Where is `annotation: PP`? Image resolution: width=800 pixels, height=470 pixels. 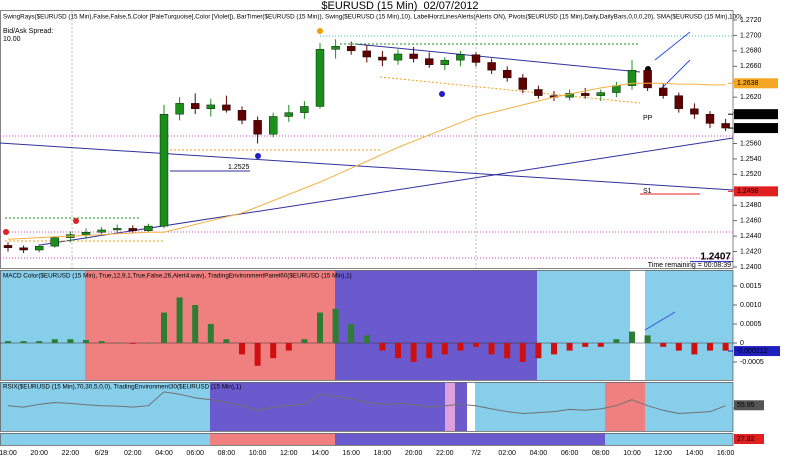
annotation: PP is located at coordinates (648, 118).